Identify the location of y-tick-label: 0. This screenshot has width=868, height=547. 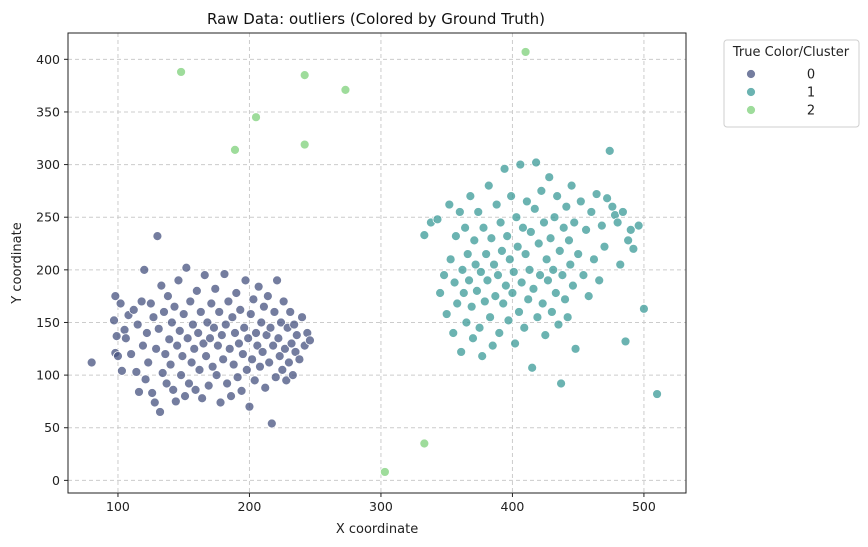
(56, 480).